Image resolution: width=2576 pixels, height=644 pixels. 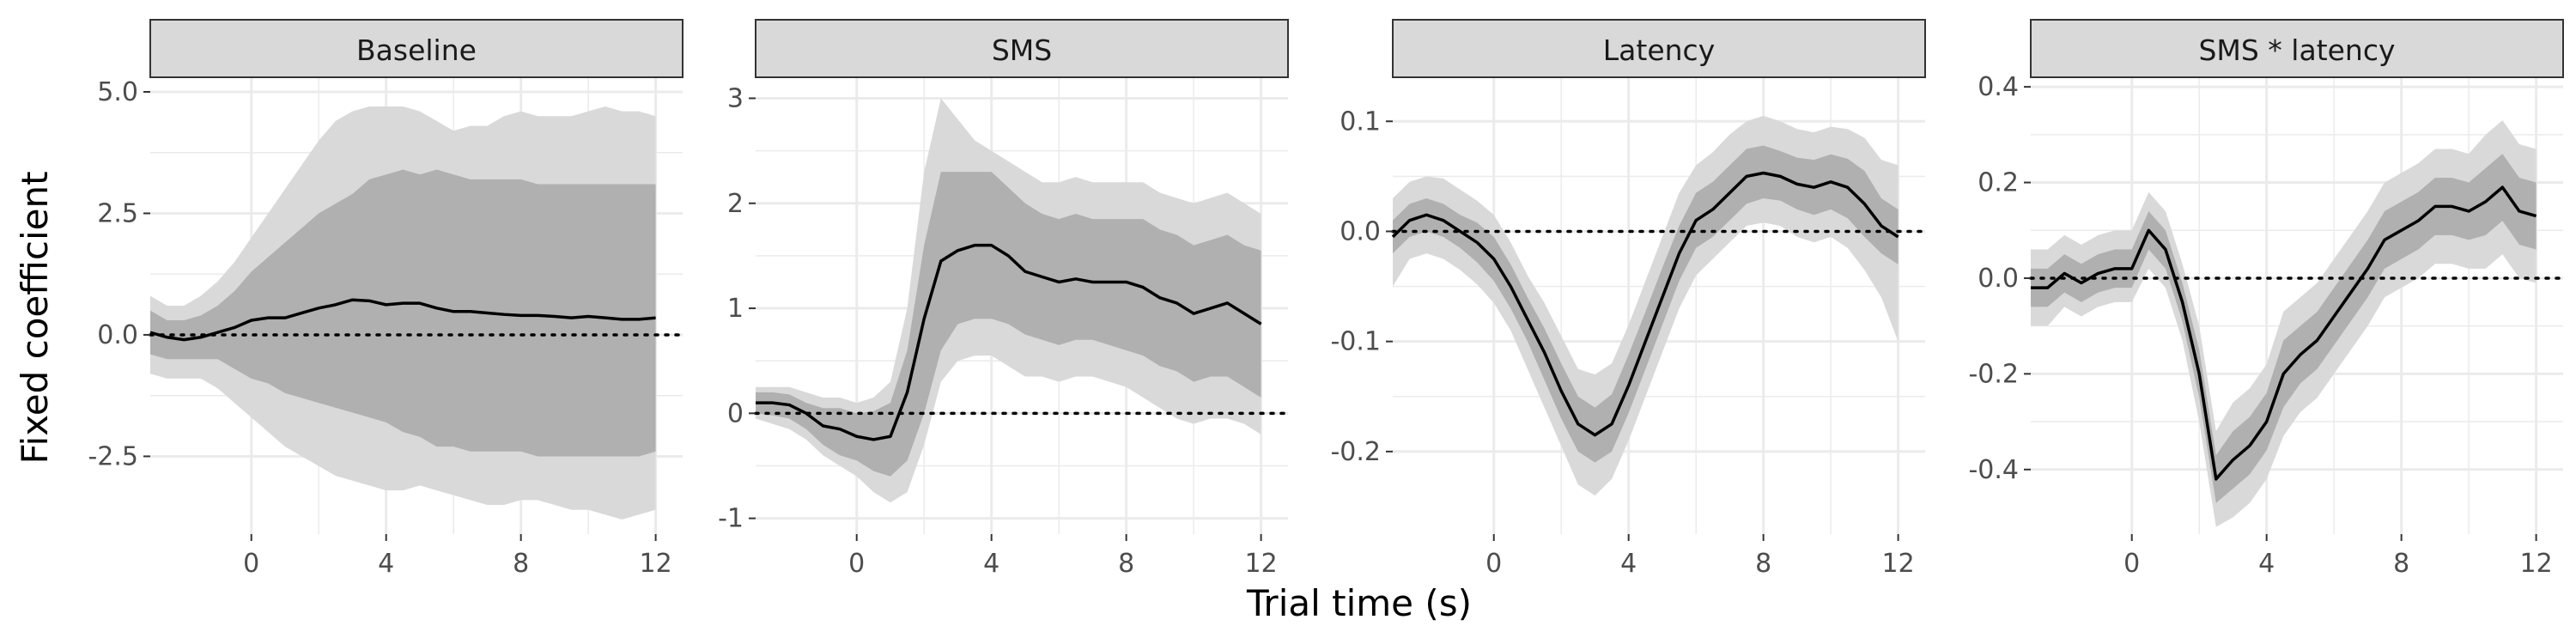 What do you see at coordinates (1998, 183) in the screenshot?
I see `y-tick-label: 0.2` at bounding box center [1998, 183].